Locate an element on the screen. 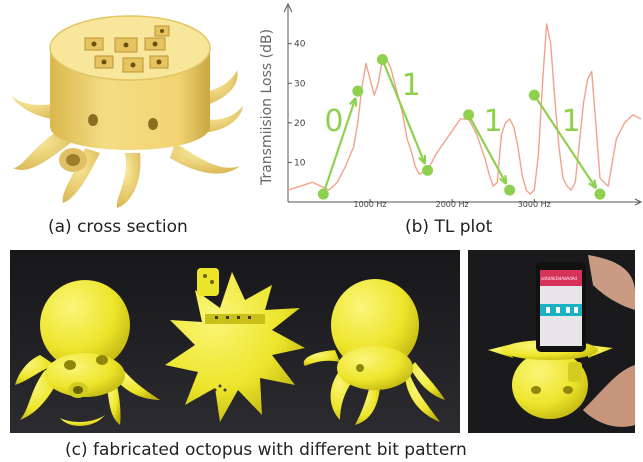 Image resolution: width=643 pixels, height=462 pixels. y-tick-label: 40 is located at coordinates (300, 45).